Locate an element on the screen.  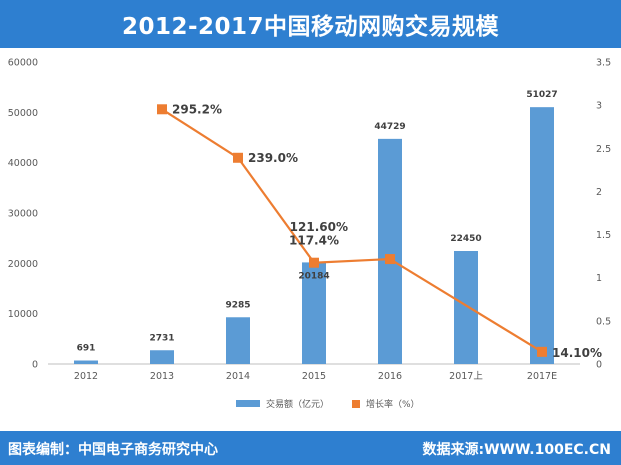
x-tick-label: 2015 is located at coordinates (314, 376).